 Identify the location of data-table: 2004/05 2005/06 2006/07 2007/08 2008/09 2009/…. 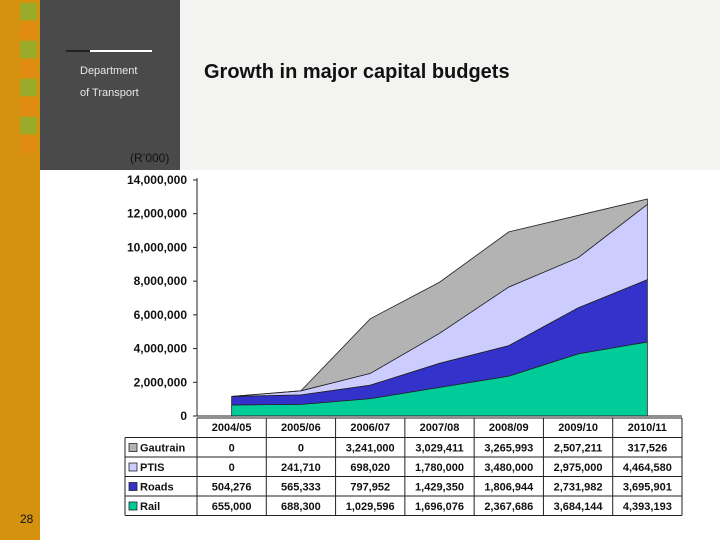
(403, 466).